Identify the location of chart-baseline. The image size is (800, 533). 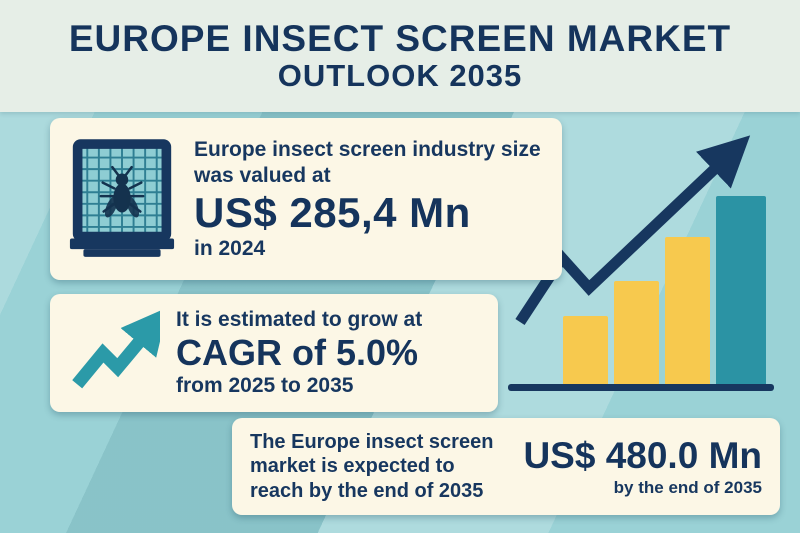
(641, 387).